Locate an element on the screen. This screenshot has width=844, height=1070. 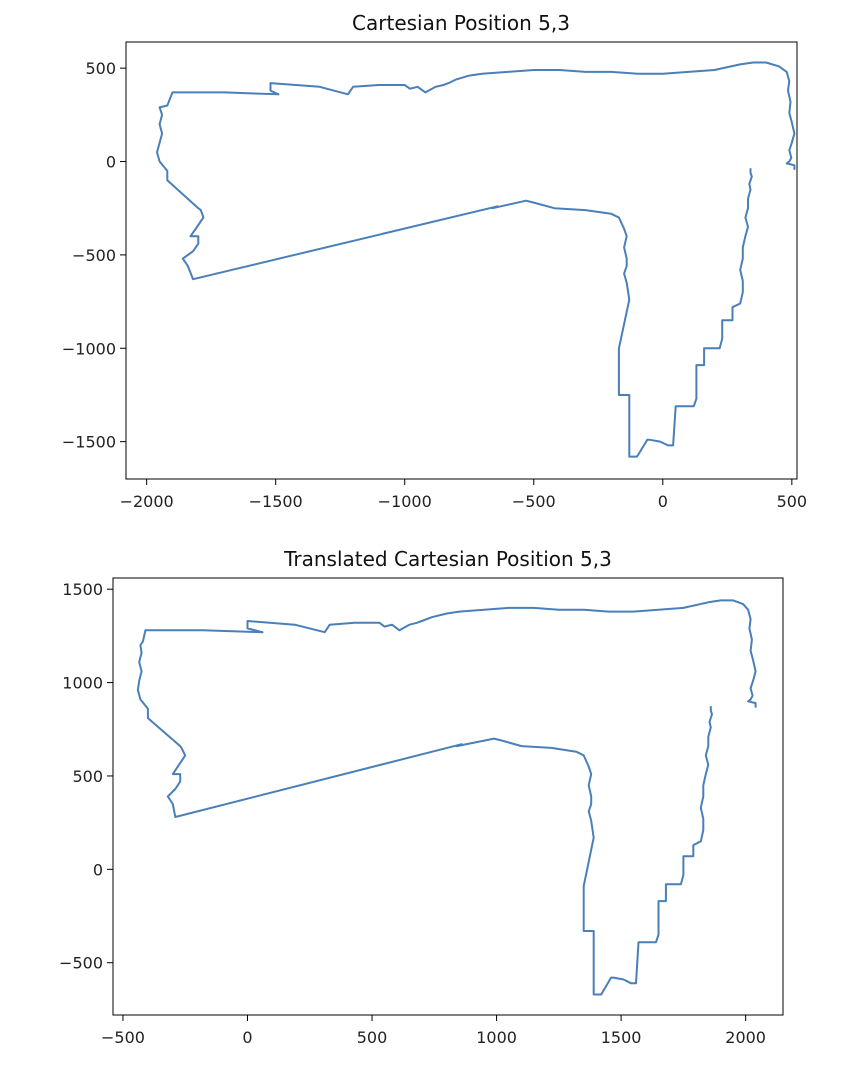
chart-title: Cartesian Position 5,3 is located at coordinates (461, 23).